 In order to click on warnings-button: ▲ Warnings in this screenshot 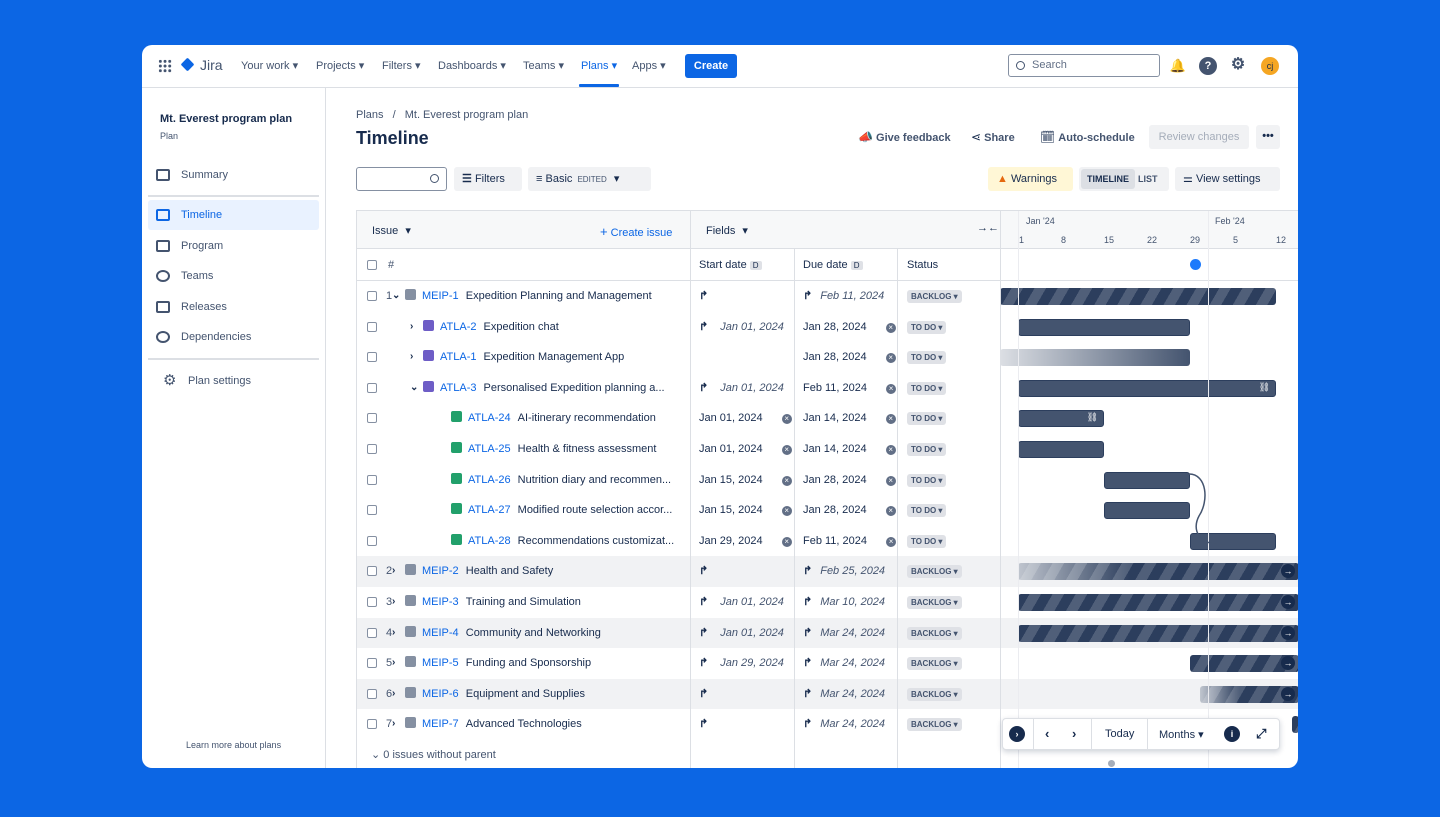, I will do `click(1030, 179)`.